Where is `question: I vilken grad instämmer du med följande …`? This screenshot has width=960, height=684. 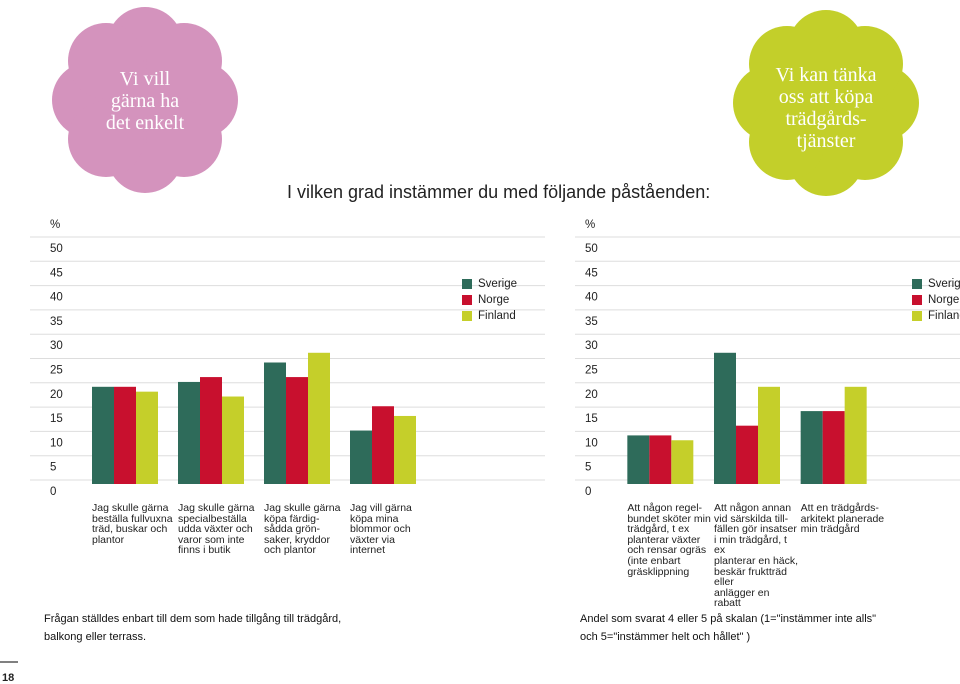 question: I vilken grad instämmer du med följande … is located at coordinates (498, 192).